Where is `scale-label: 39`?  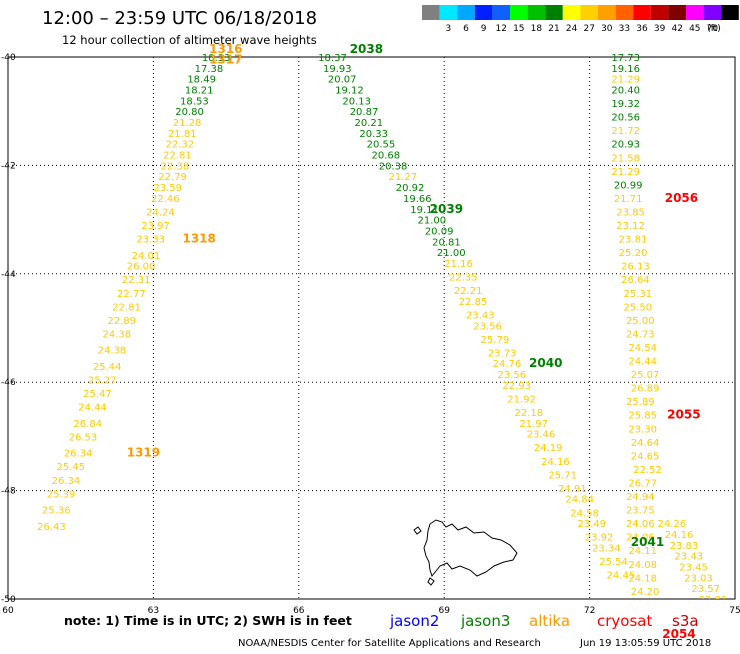
scale-label: 39 is located at coordinates (660, 29).